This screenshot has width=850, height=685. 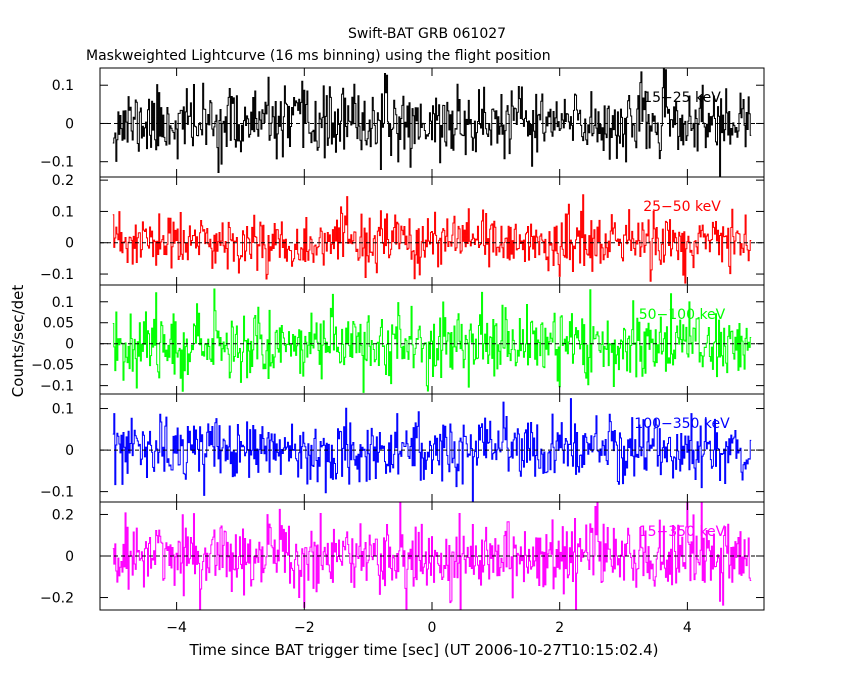 I want to click on x-axis-ticks: −4 −2 0 2 4, so click(x=429, y=628).